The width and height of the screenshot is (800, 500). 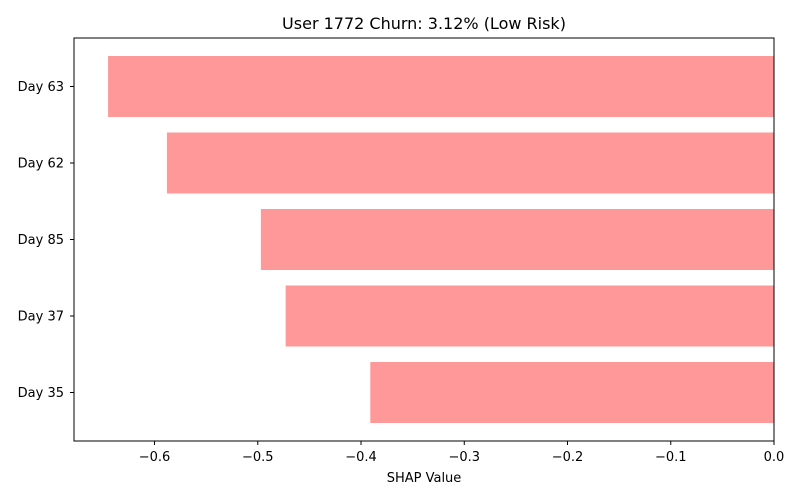 I want to click on x-tick-label: −0.6, so click(x=155, y=457).